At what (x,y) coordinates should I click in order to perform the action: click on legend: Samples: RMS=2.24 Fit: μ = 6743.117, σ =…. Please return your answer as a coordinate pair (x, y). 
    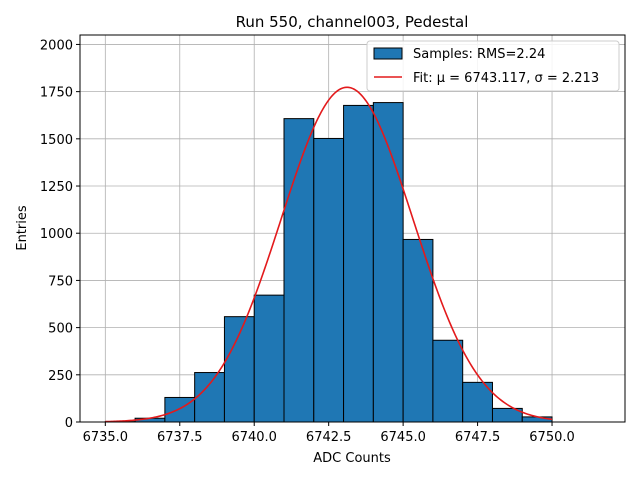
    Looking at the image, I should click on (493, 66).